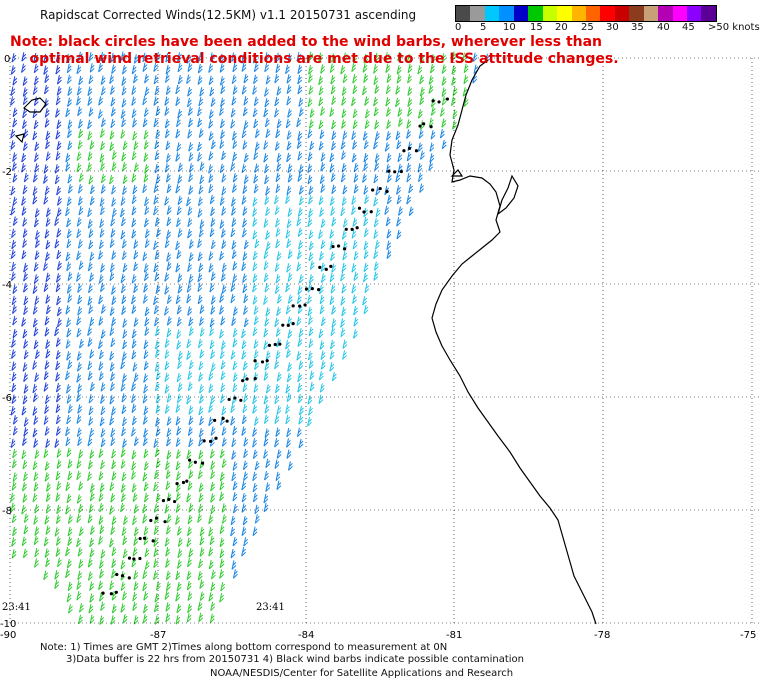 The image size is (760, 688). I want to click on legend-swatch, so click(694, 13).